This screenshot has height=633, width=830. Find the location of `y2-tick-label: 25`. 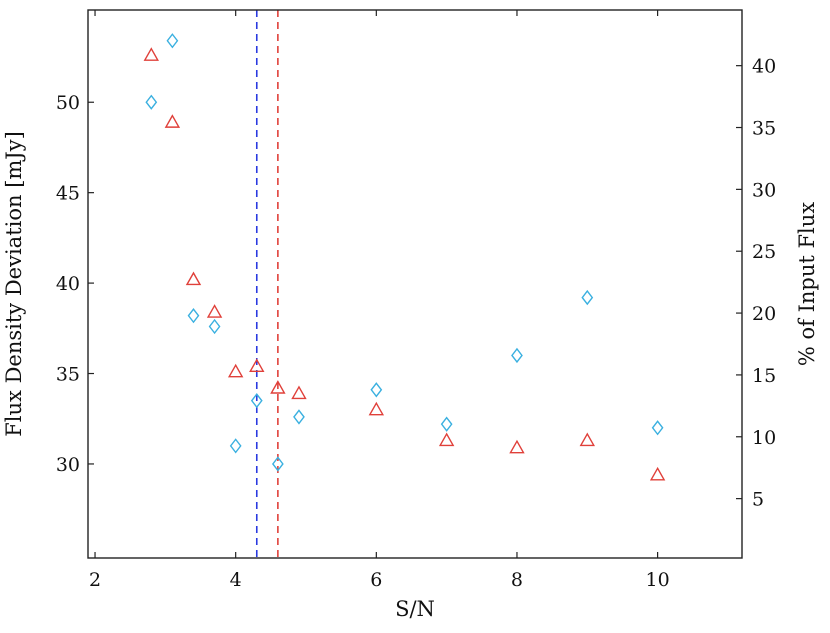

y2-tick-label: 25 is located at coordinates (764, 252).